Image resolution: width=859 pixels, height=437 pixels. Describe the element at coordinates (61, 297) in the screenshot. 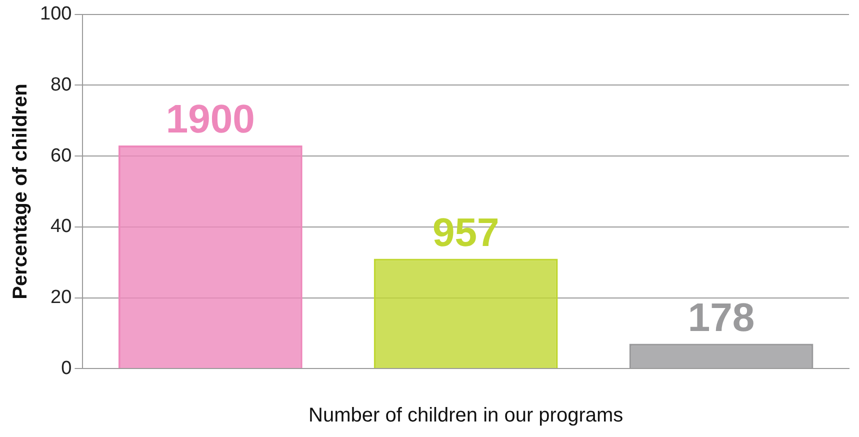

I see `y-tick-label: 20` at that location.